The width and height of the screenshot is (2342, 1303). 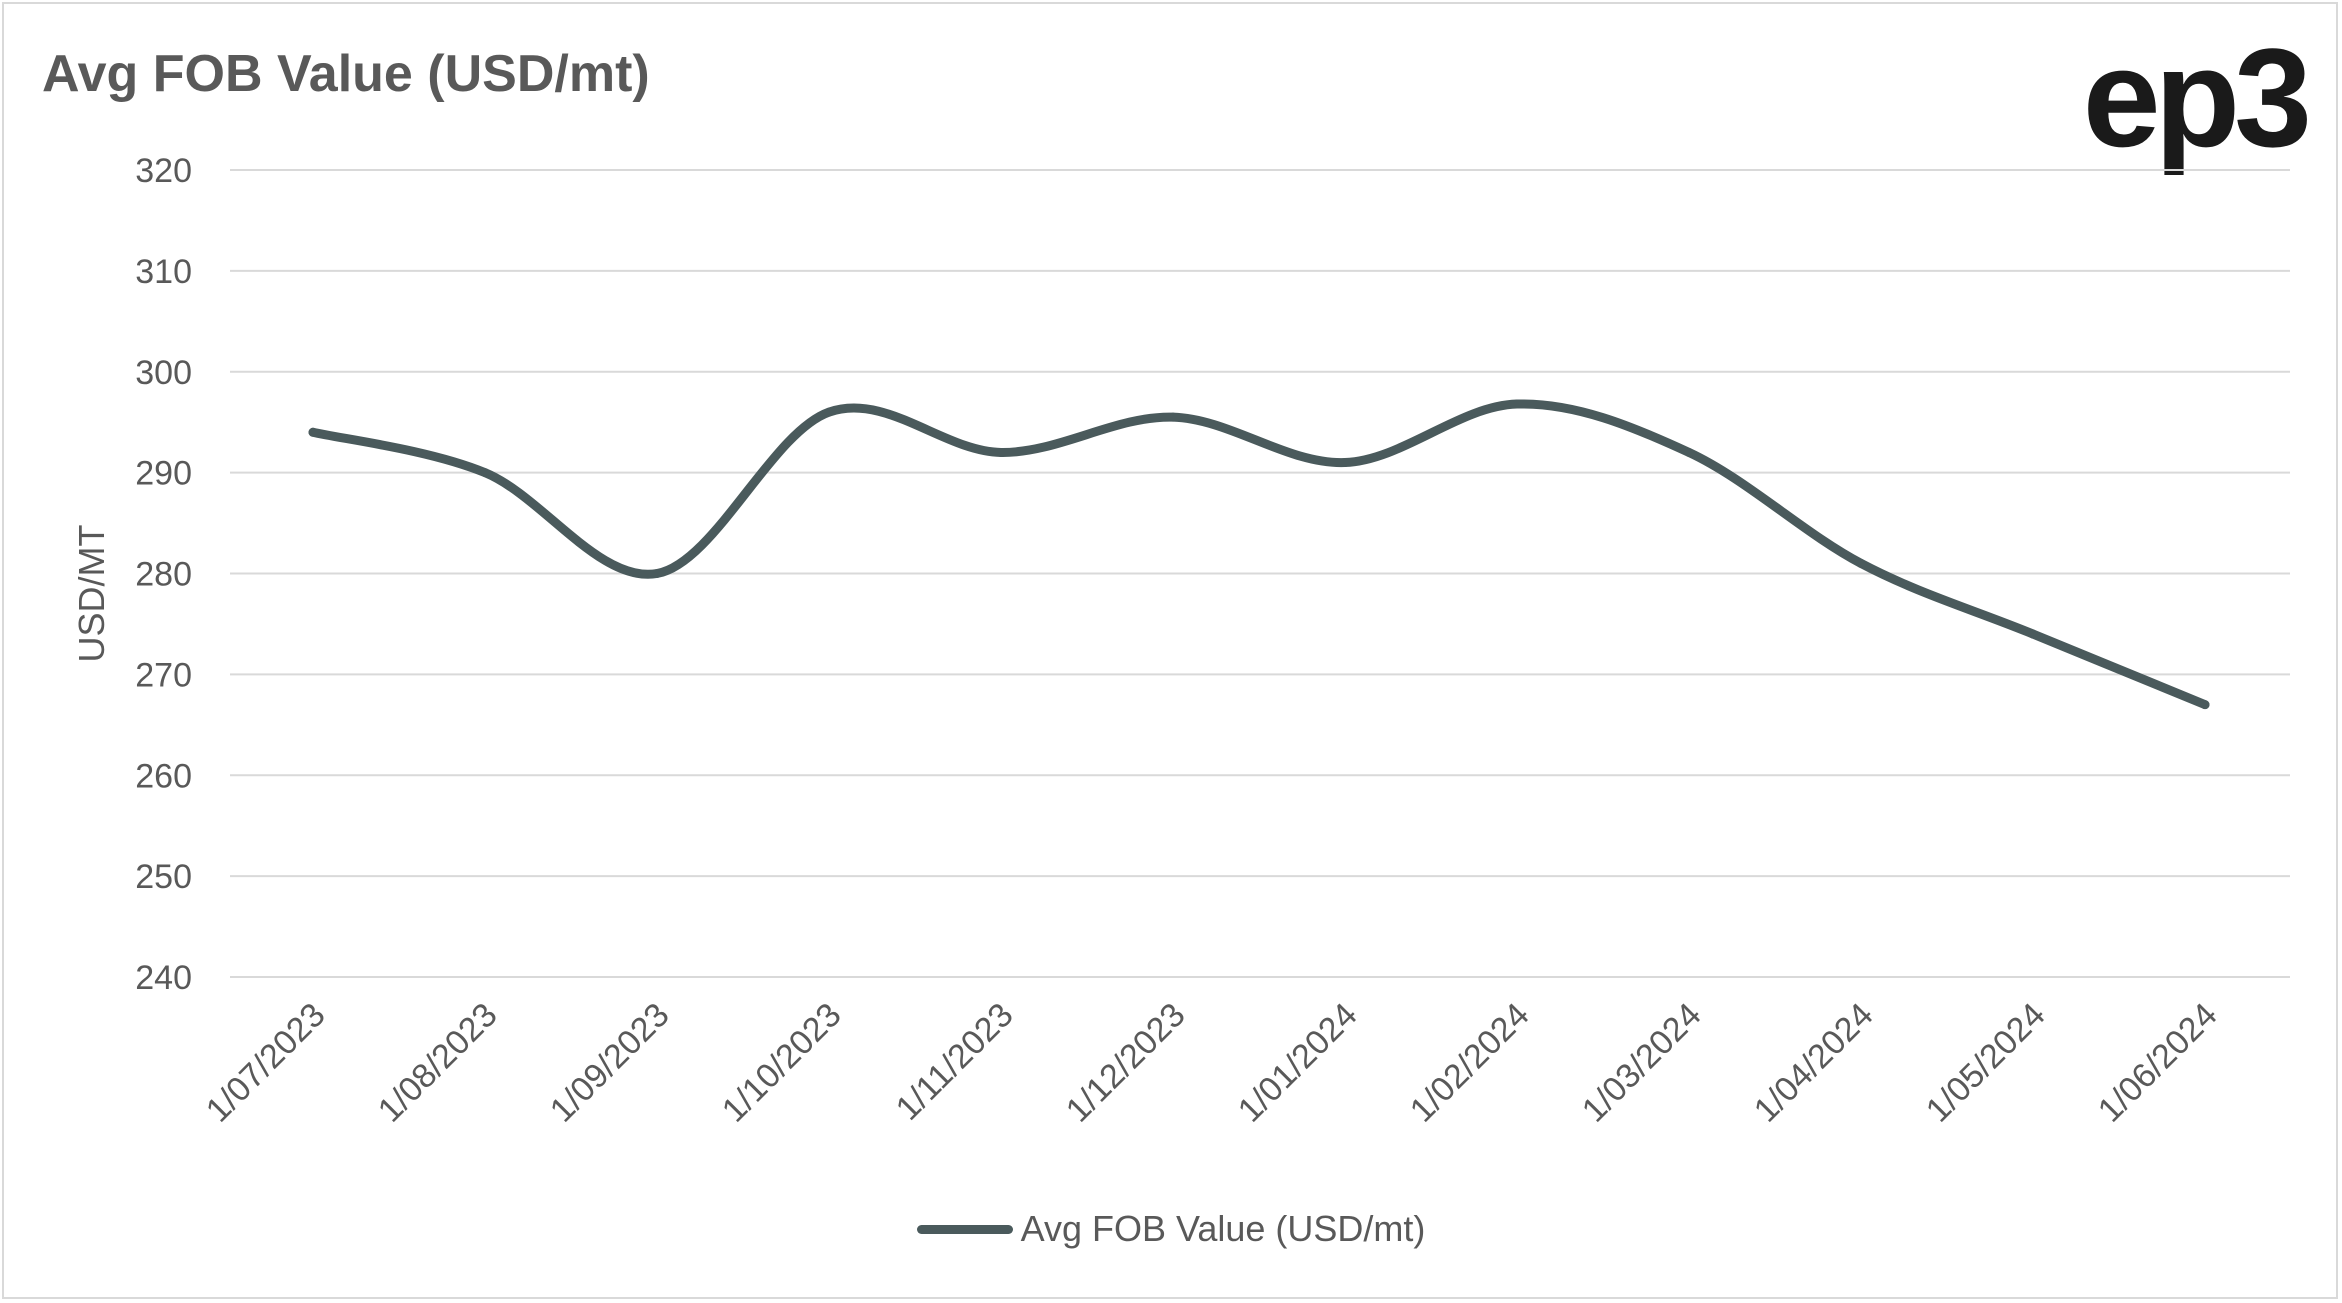 I want to click on x-tick-label: 1/08/2023, so click(x=438, y=1063).